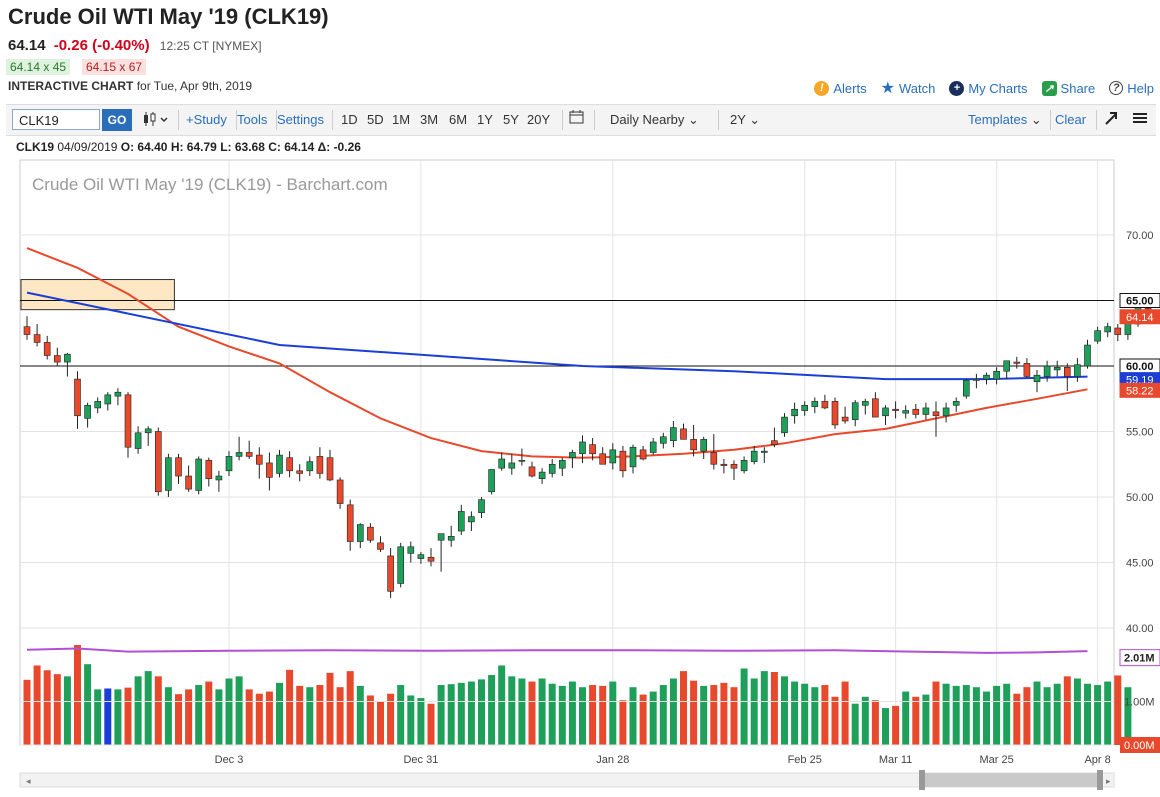 The width and height of the screenshot is (1160, 797). What do you see at coordinates (349, 119) in the screenshot?
I see `range-1d: 1D` at bounding box center [349, 119].